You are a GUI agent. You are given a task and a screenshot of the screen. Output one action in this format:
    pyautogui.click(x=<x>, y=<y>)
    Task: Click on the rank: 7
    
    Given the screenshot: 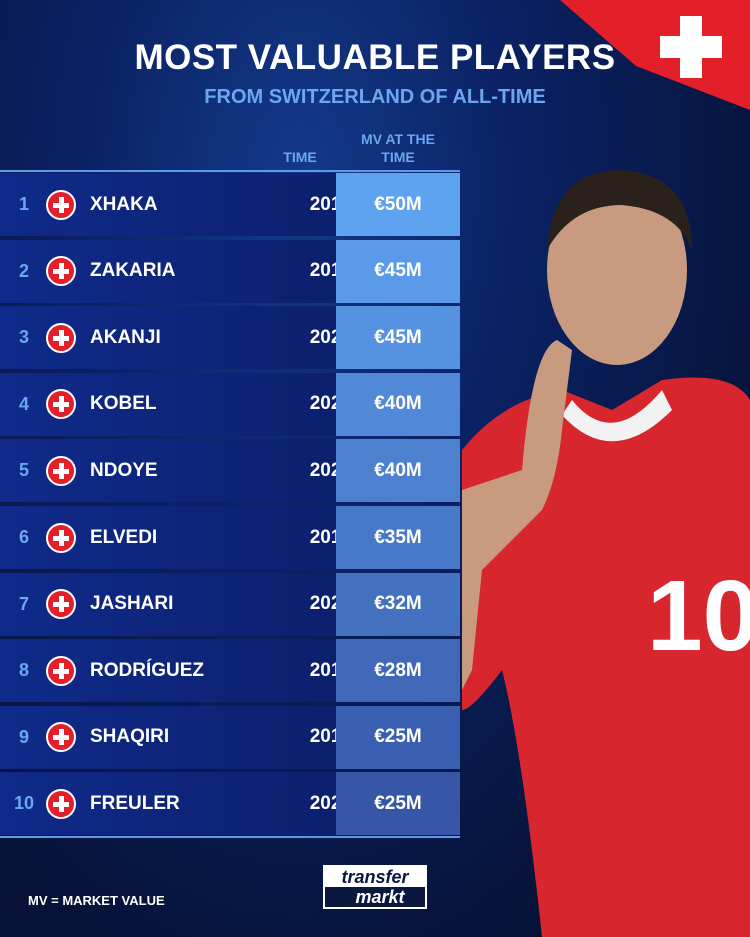 What is the action you would take?
    pyautogui.click(x=23, y=603)
    